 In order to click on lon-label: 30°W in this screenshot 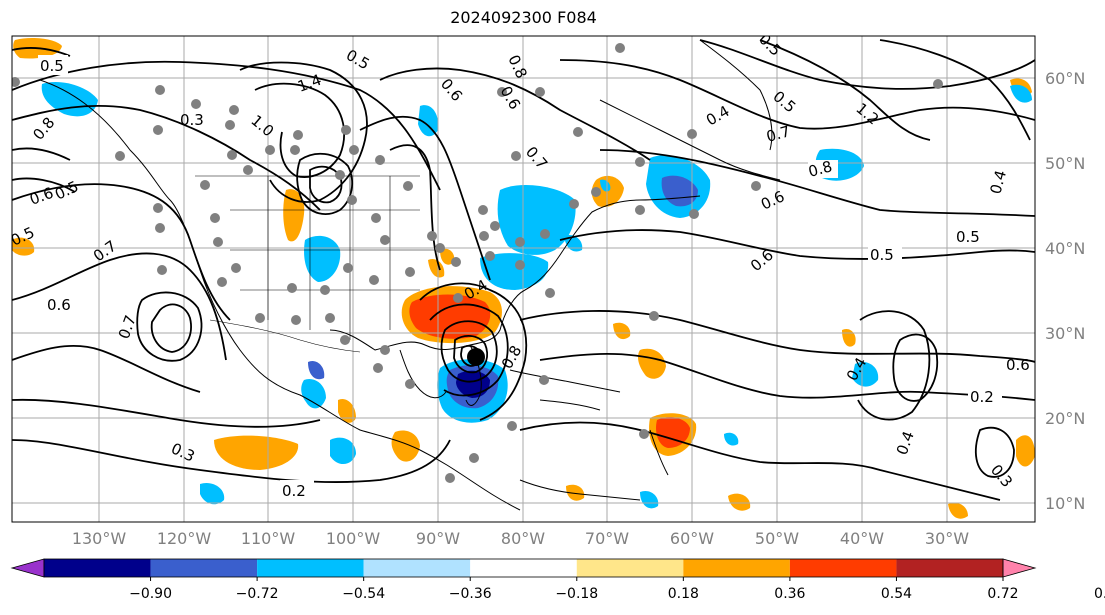, I will do `click(947, 538)`.